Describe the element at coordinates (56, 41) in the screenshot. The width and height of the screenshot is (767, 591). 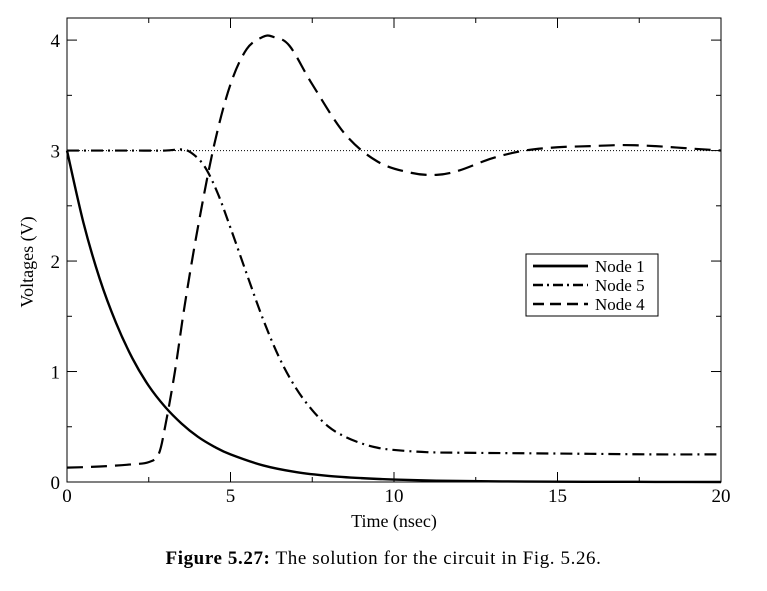
I see `y-tick-label: 4` at that location.